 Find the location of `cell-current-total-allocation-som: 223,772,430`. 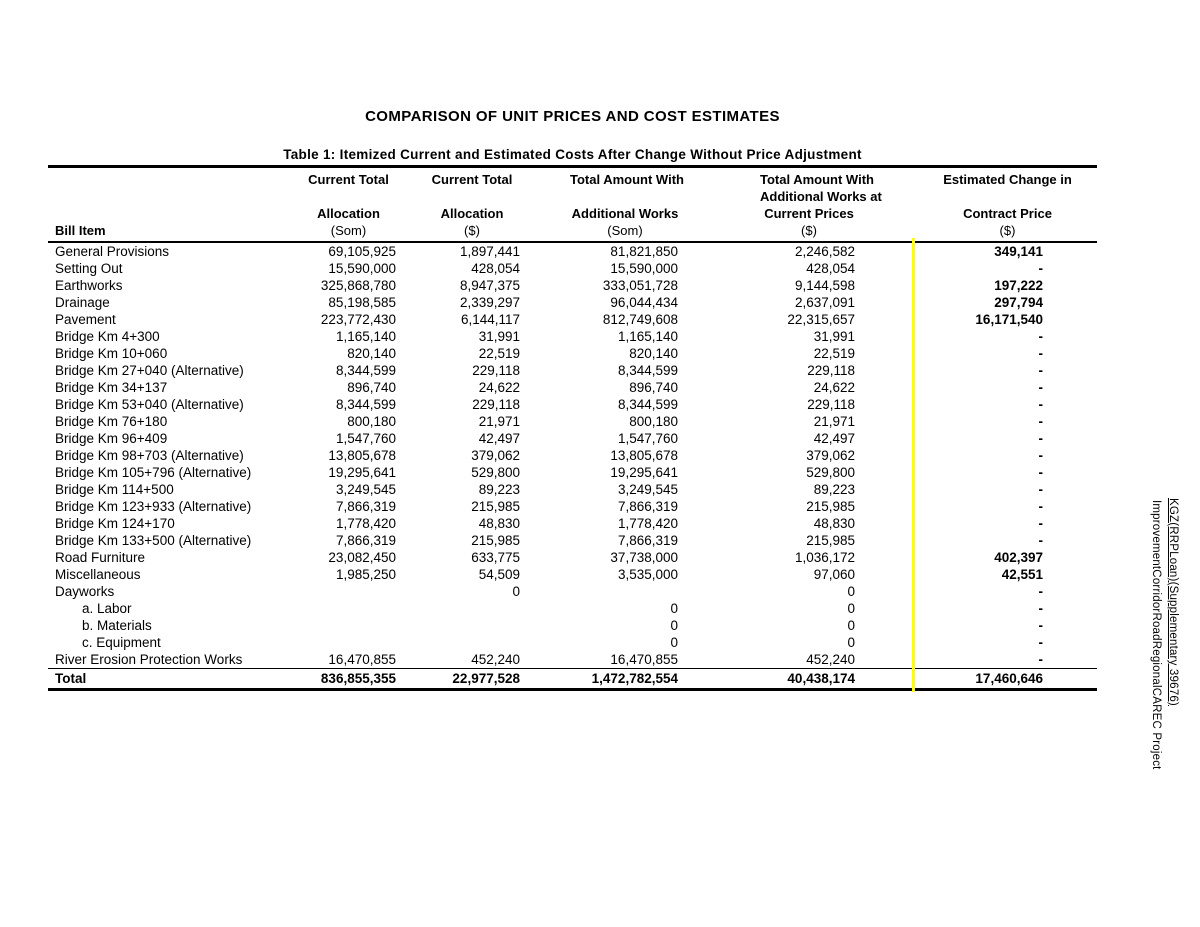

cell-current-total-allocation-som: 223,772,430 is located at coordinates (358, 319).